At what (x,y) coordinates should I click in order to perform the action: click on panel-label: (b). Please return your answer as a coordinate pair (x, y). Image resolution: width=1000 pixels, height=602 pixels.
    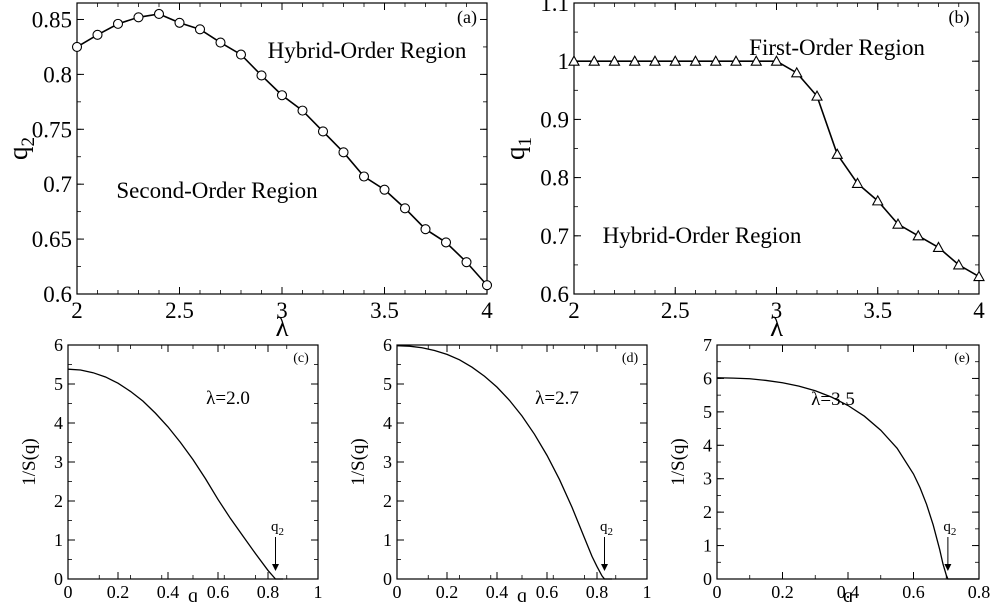
    Looking at the image, I should click on (959, 17).